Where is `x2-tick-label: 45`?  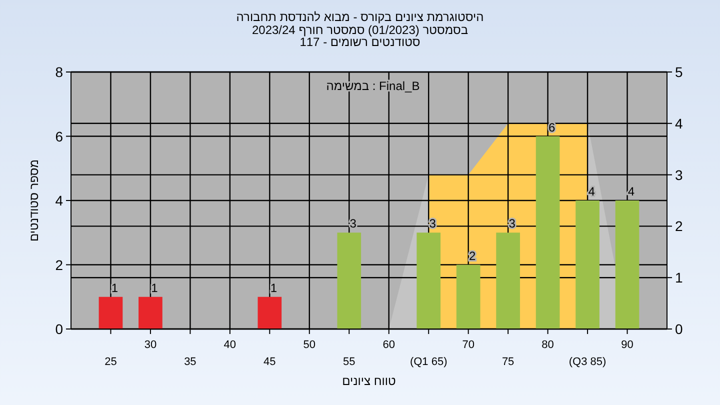
x2-tick-label: 45 is located at coordinates (270, 362).